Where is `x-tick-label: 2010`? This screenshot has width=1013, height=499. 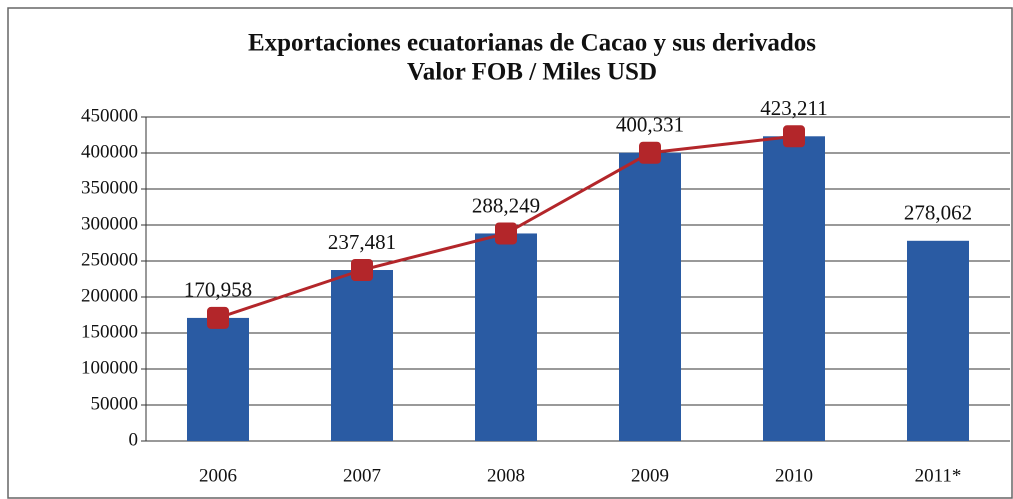
x-tick-label: 2010 is located at coordinates (794, 475).